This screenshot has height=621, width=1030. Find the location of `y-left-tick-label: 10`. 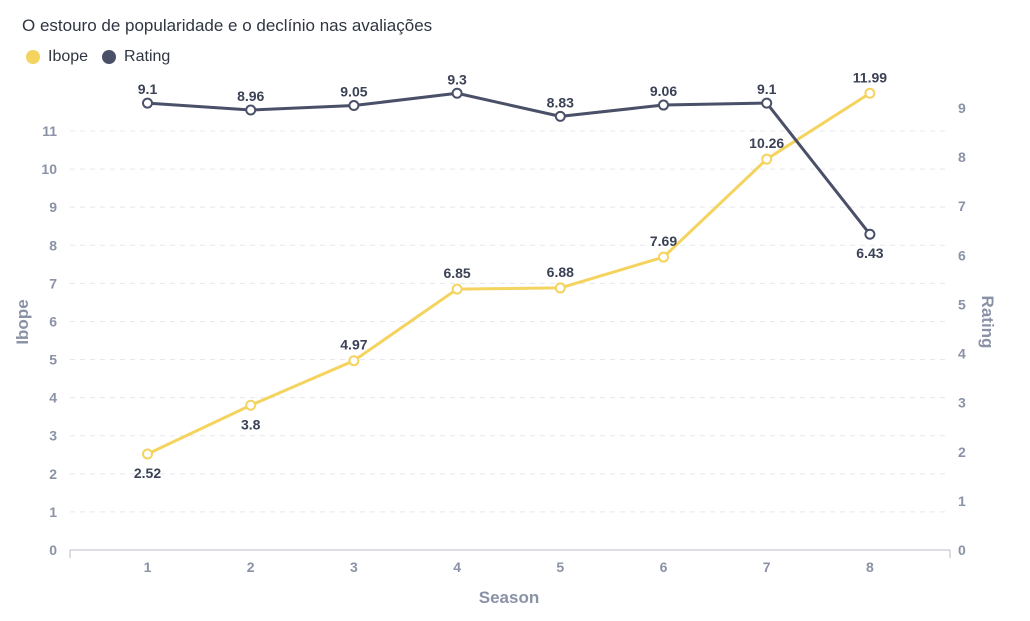

y-left-tick-label: 10 is located at coordinates (49, 169).